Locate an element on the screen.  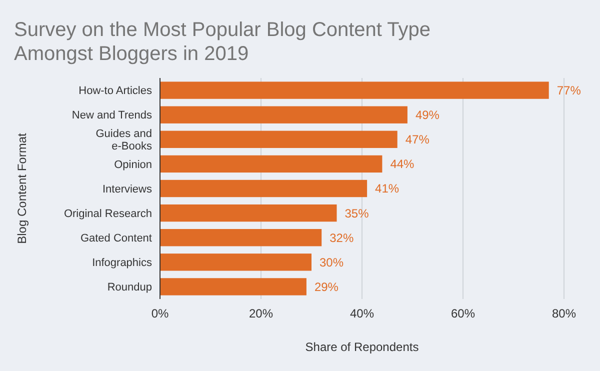
data-label: 30% is located at coordinates (332, 262).